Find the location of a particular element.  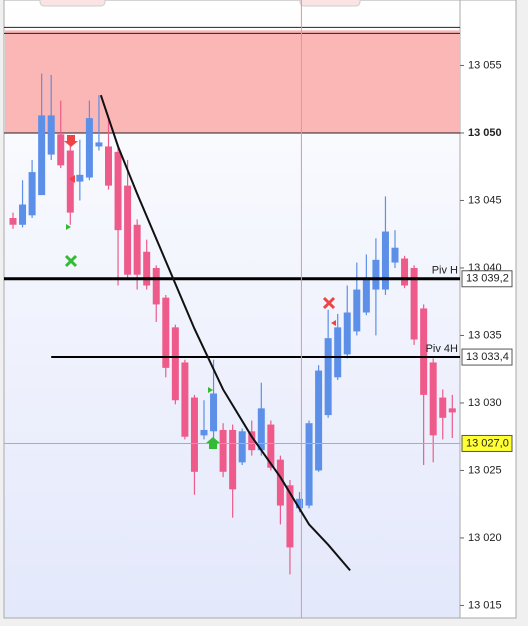

price-tag-label: 13 033,4 is located at coordinates (487, 357).